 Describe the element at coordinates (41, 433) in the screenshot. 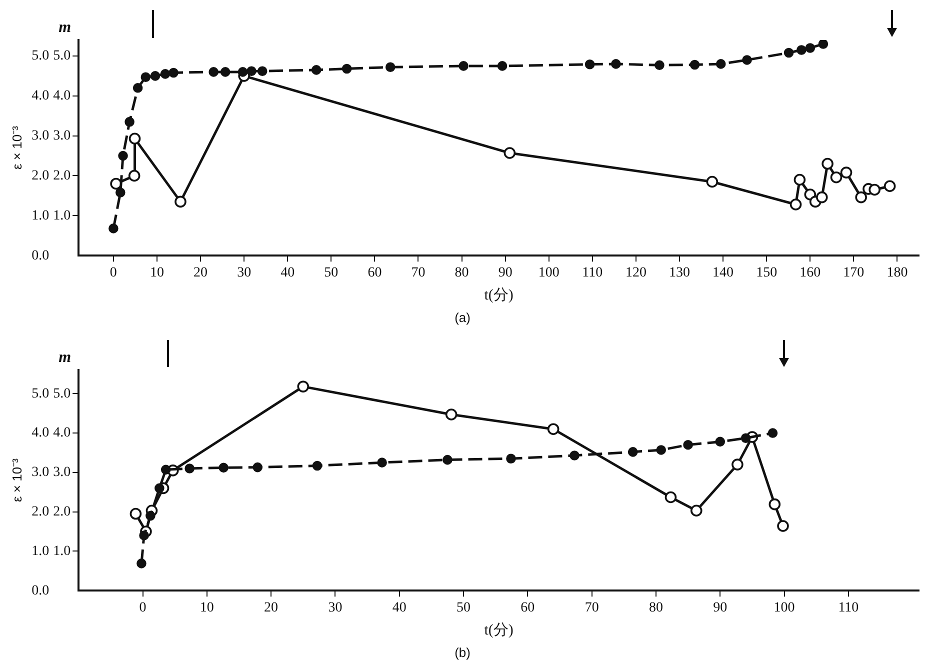

I see `y-tick-label: 4.0` at that location.